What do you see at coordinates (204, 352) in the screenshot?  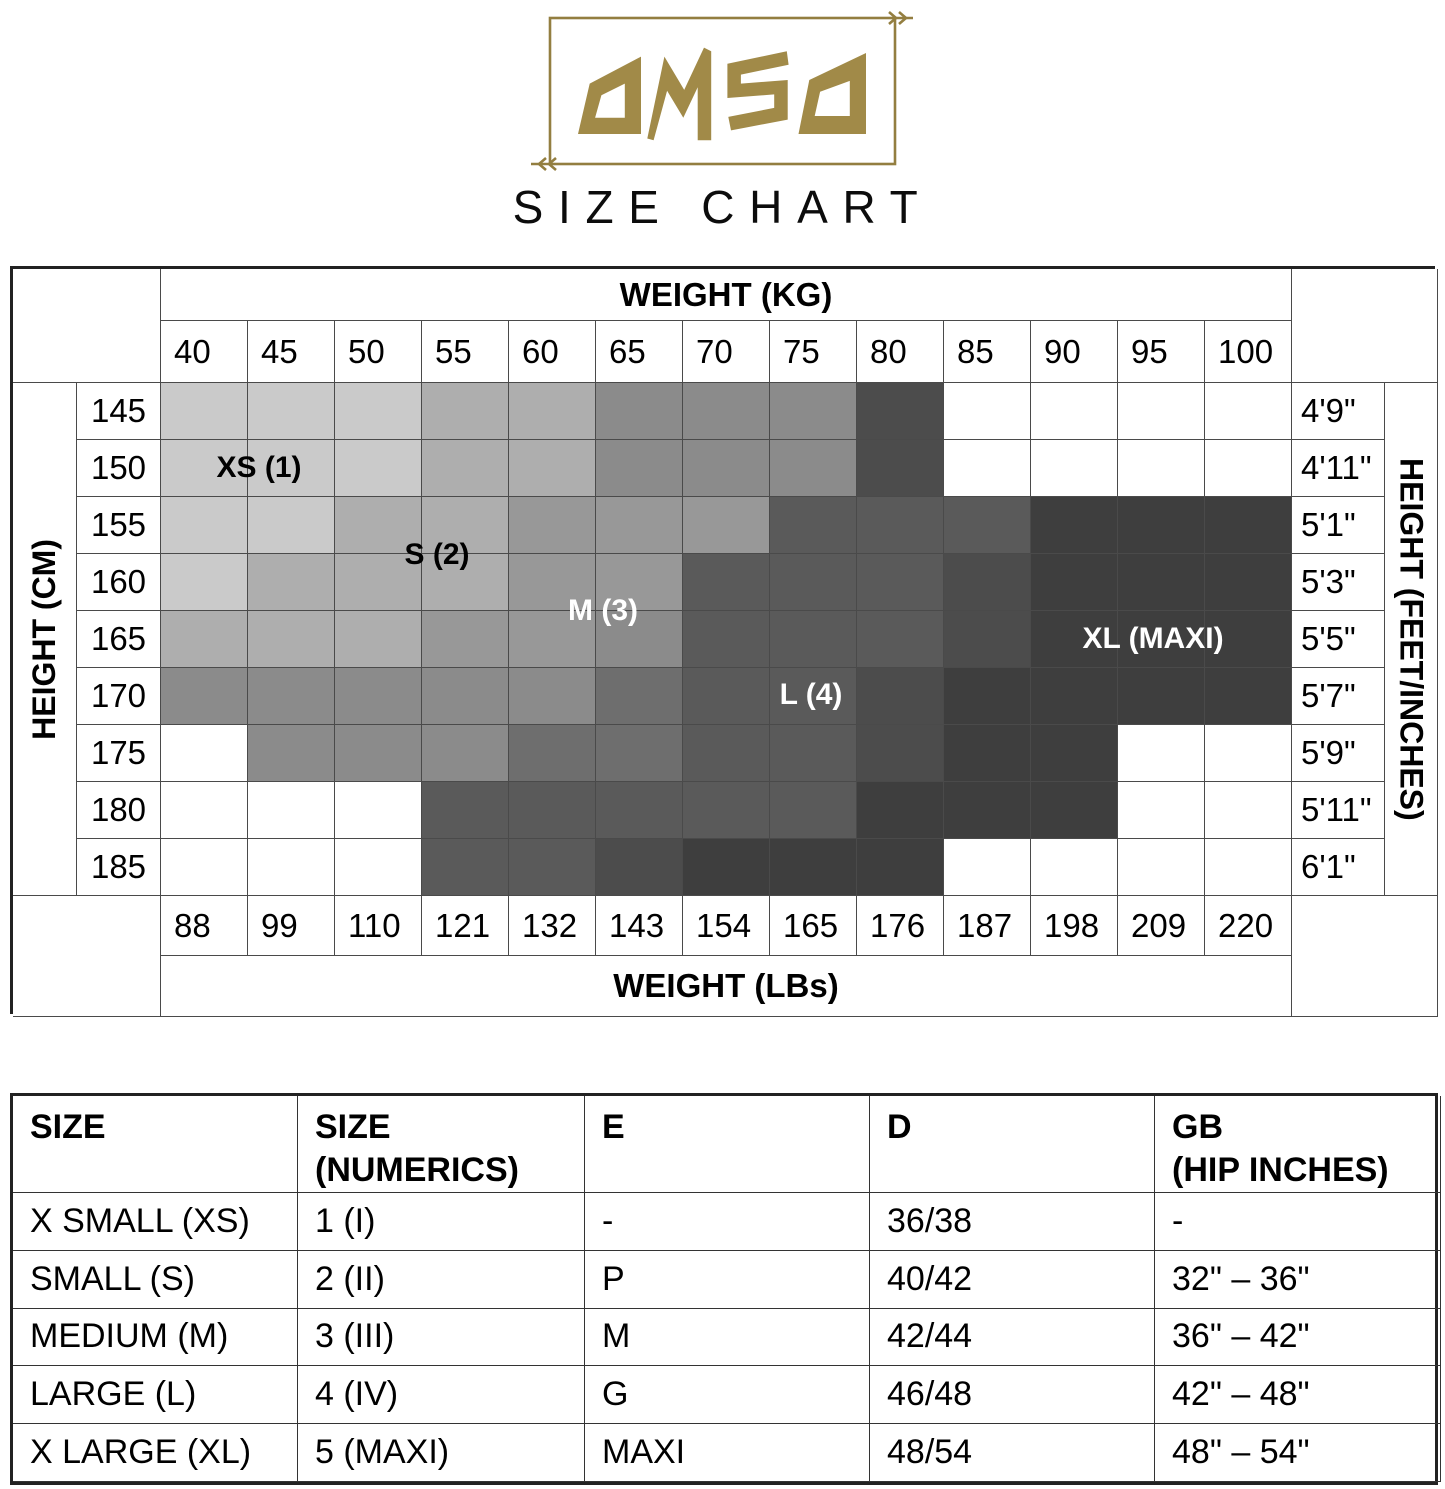 I see `kg-tick-label: 40` at bounding box center [204, 352].